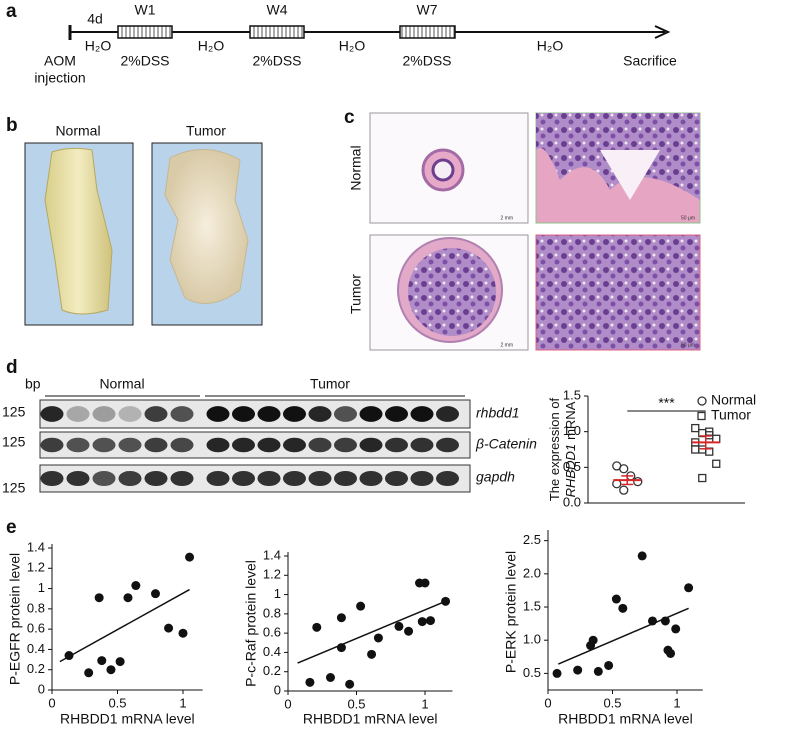  What do you see at coordinates (14, 488) in the screenshot?
I see `size-marker: 125` at bounding box center [14, 488].